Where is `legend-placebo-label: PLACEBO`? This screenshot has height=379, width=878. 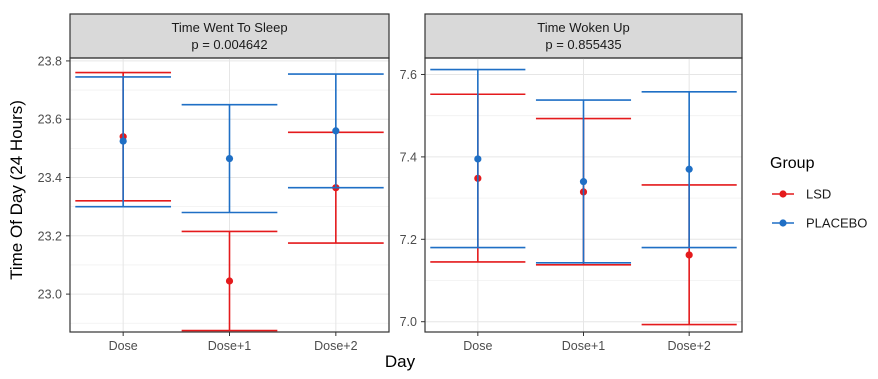
legend-placebo-label: PLACEBO is located at coordinates (836, 223).